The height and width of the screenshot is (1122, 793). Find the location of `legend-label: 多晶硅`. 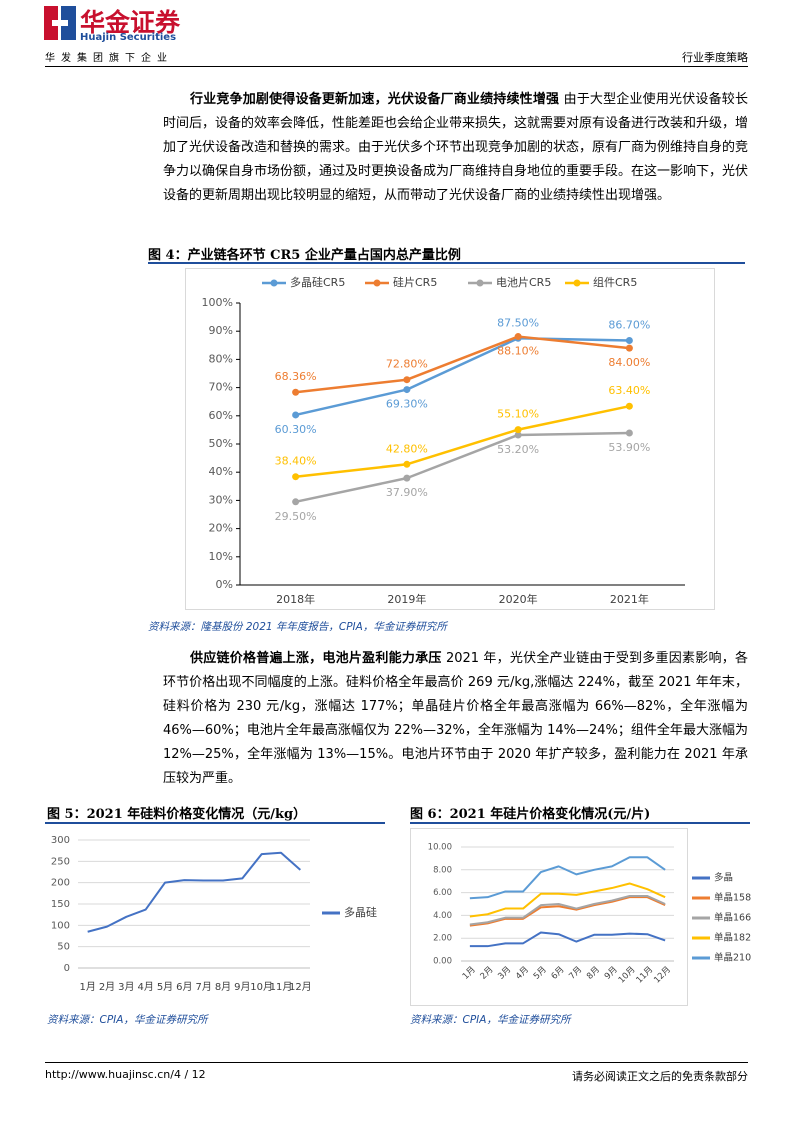

legend-label: 多晶硅 is located at coordinates (360, 912).